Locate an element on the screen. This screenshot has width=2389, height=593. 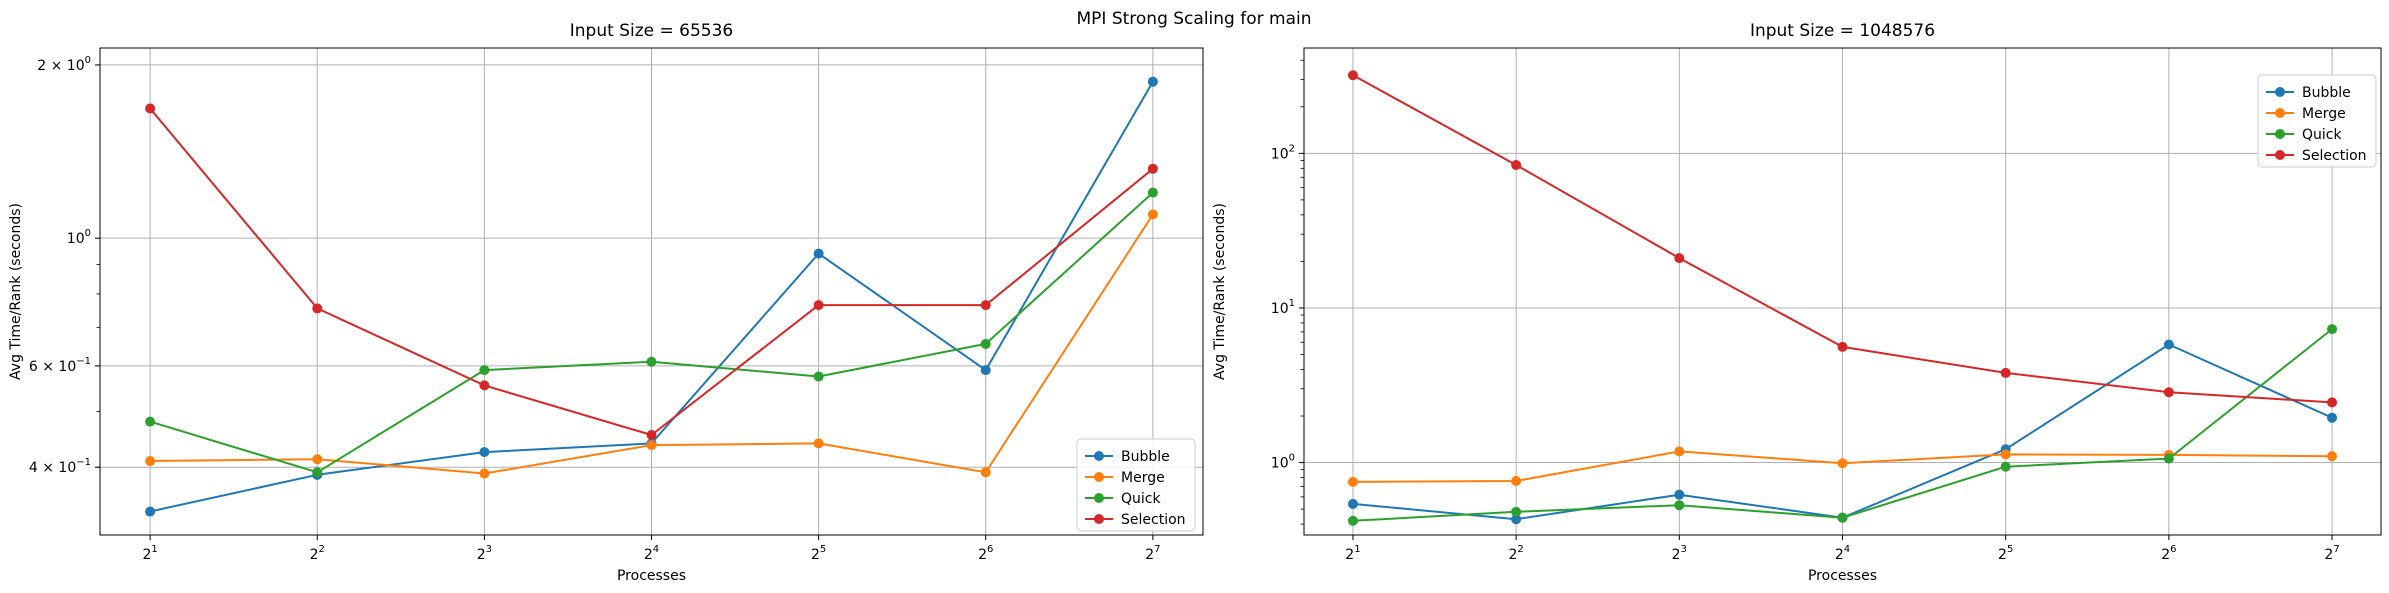
y-tick-label: 4 × 10⁻¹ is located at coordinates (60, 466).